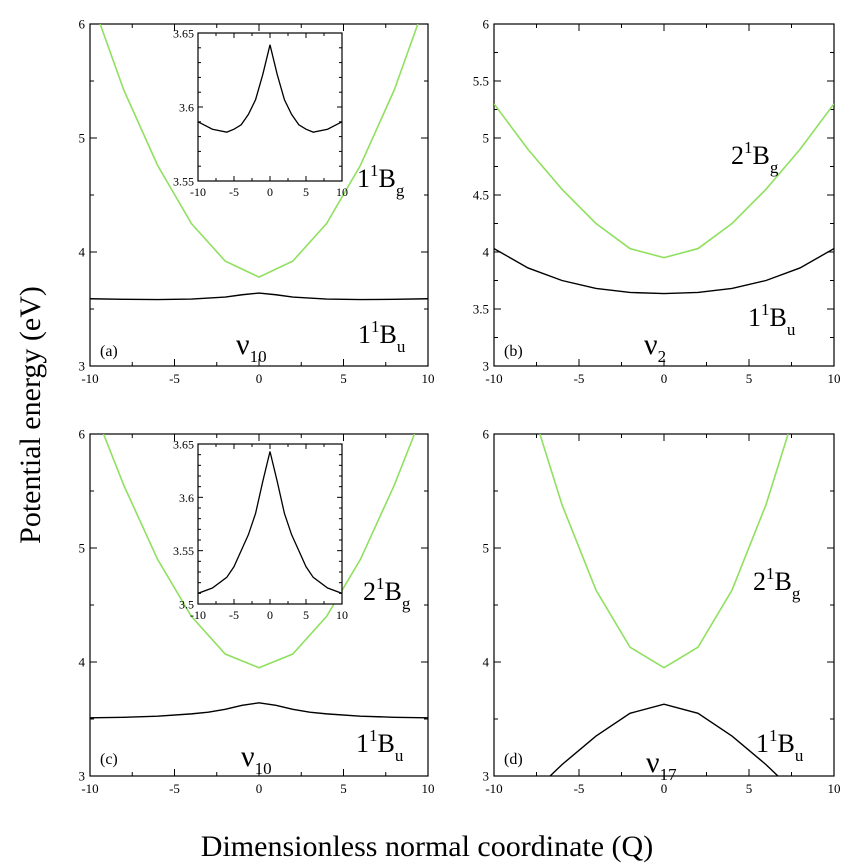 Image resolution: width=842 pixels, height=865 pixels. I want to click on mode-label: ν17, so click(661, 765).